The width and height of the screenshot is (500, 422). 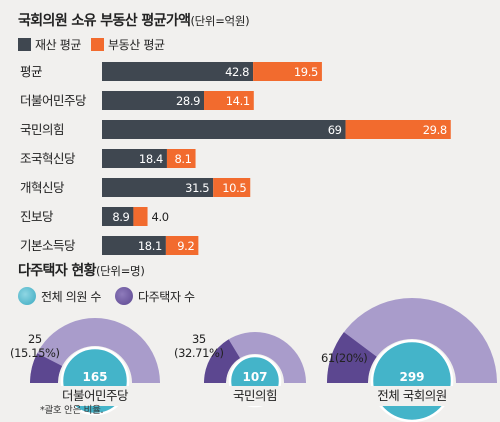 What do you see at coordinates (237, 72) in the screenshot?
I see `bar-asset-label: 42.8` at bounding box center [237, 72].